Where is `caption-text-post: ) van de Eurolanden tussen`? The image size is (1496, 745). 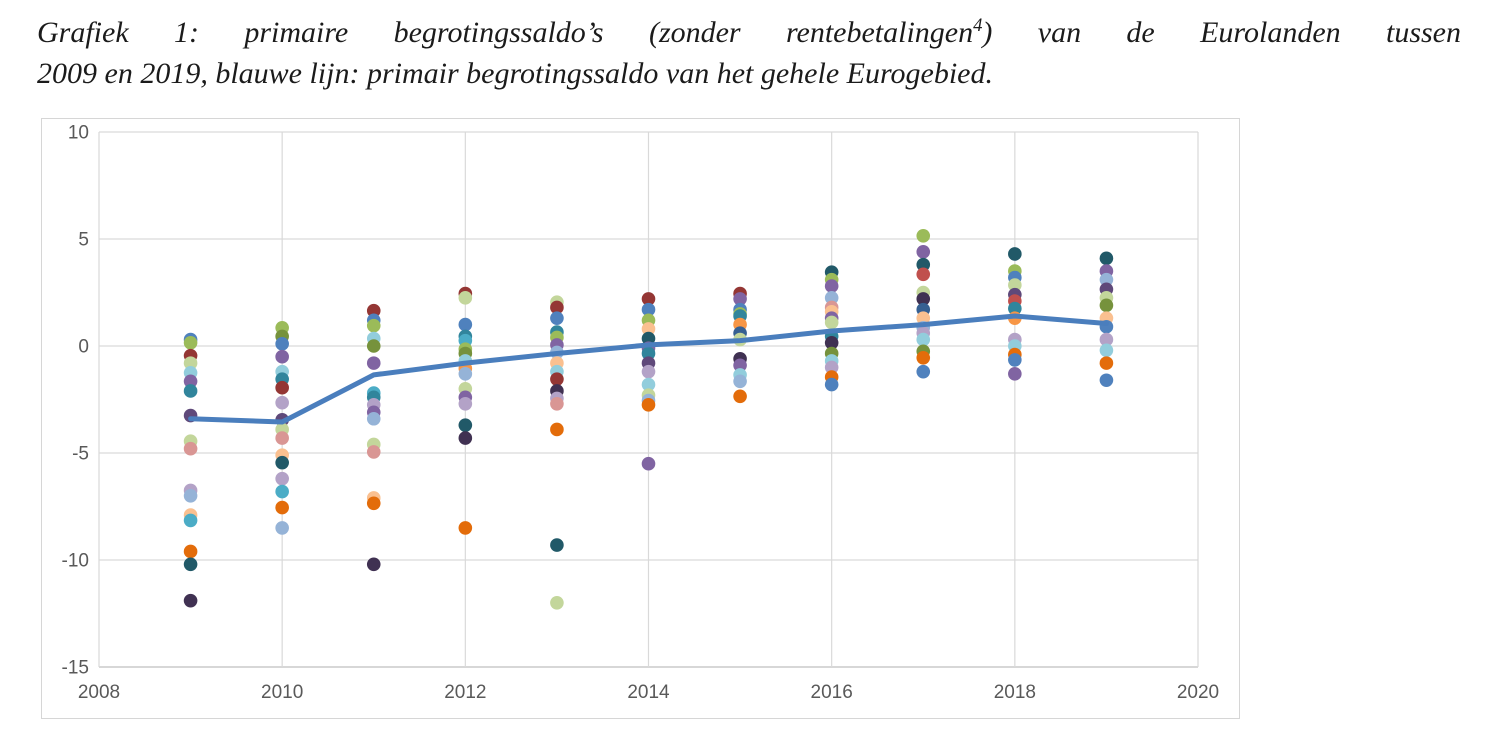 caption-text-post: ) van de Eurolanden tussen is located at coordinates (1221, 32).